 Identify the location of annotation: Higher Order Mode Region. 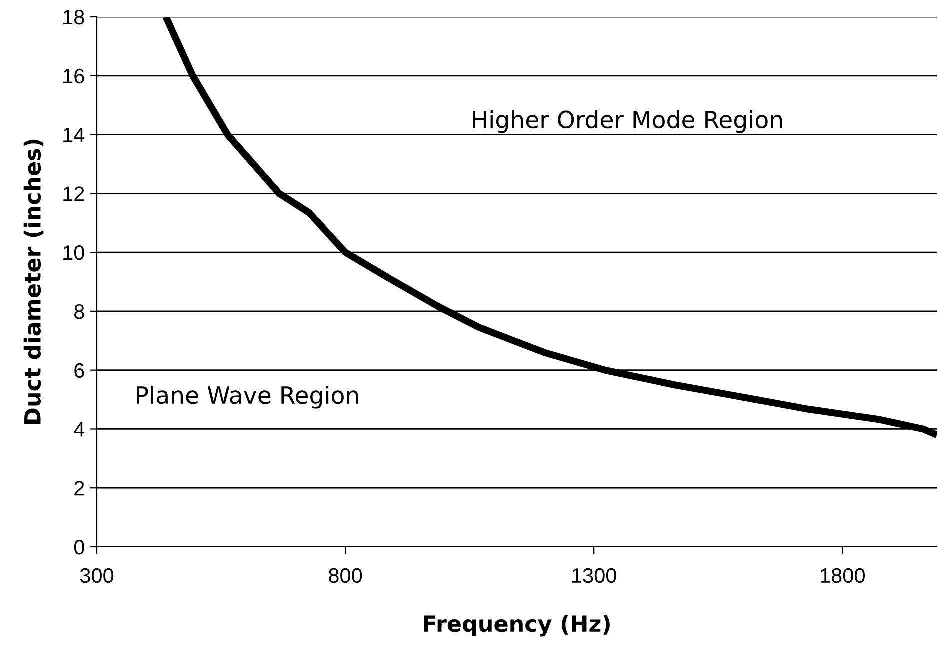
(627, 122).